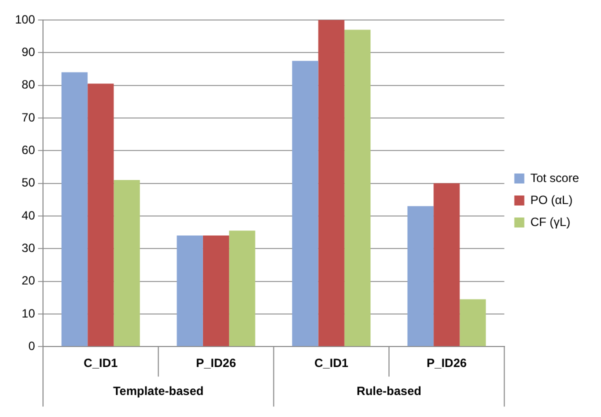 The image size is (601, 417). Describe the element at coordinates (29, 183) in the screenshot. I see `y-tick-label: 50` at that location.